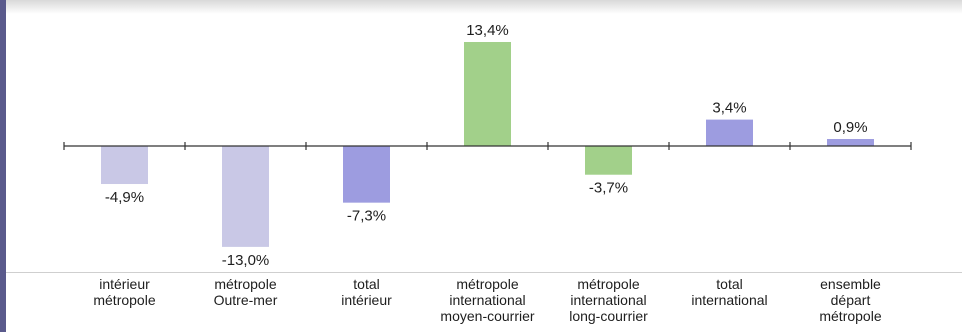 This screenshot has width=962, height=332. What do you see at coordinates (3, 166) in the screenshot?
I see `left-accent-strip` at bounding box center [3, 166].